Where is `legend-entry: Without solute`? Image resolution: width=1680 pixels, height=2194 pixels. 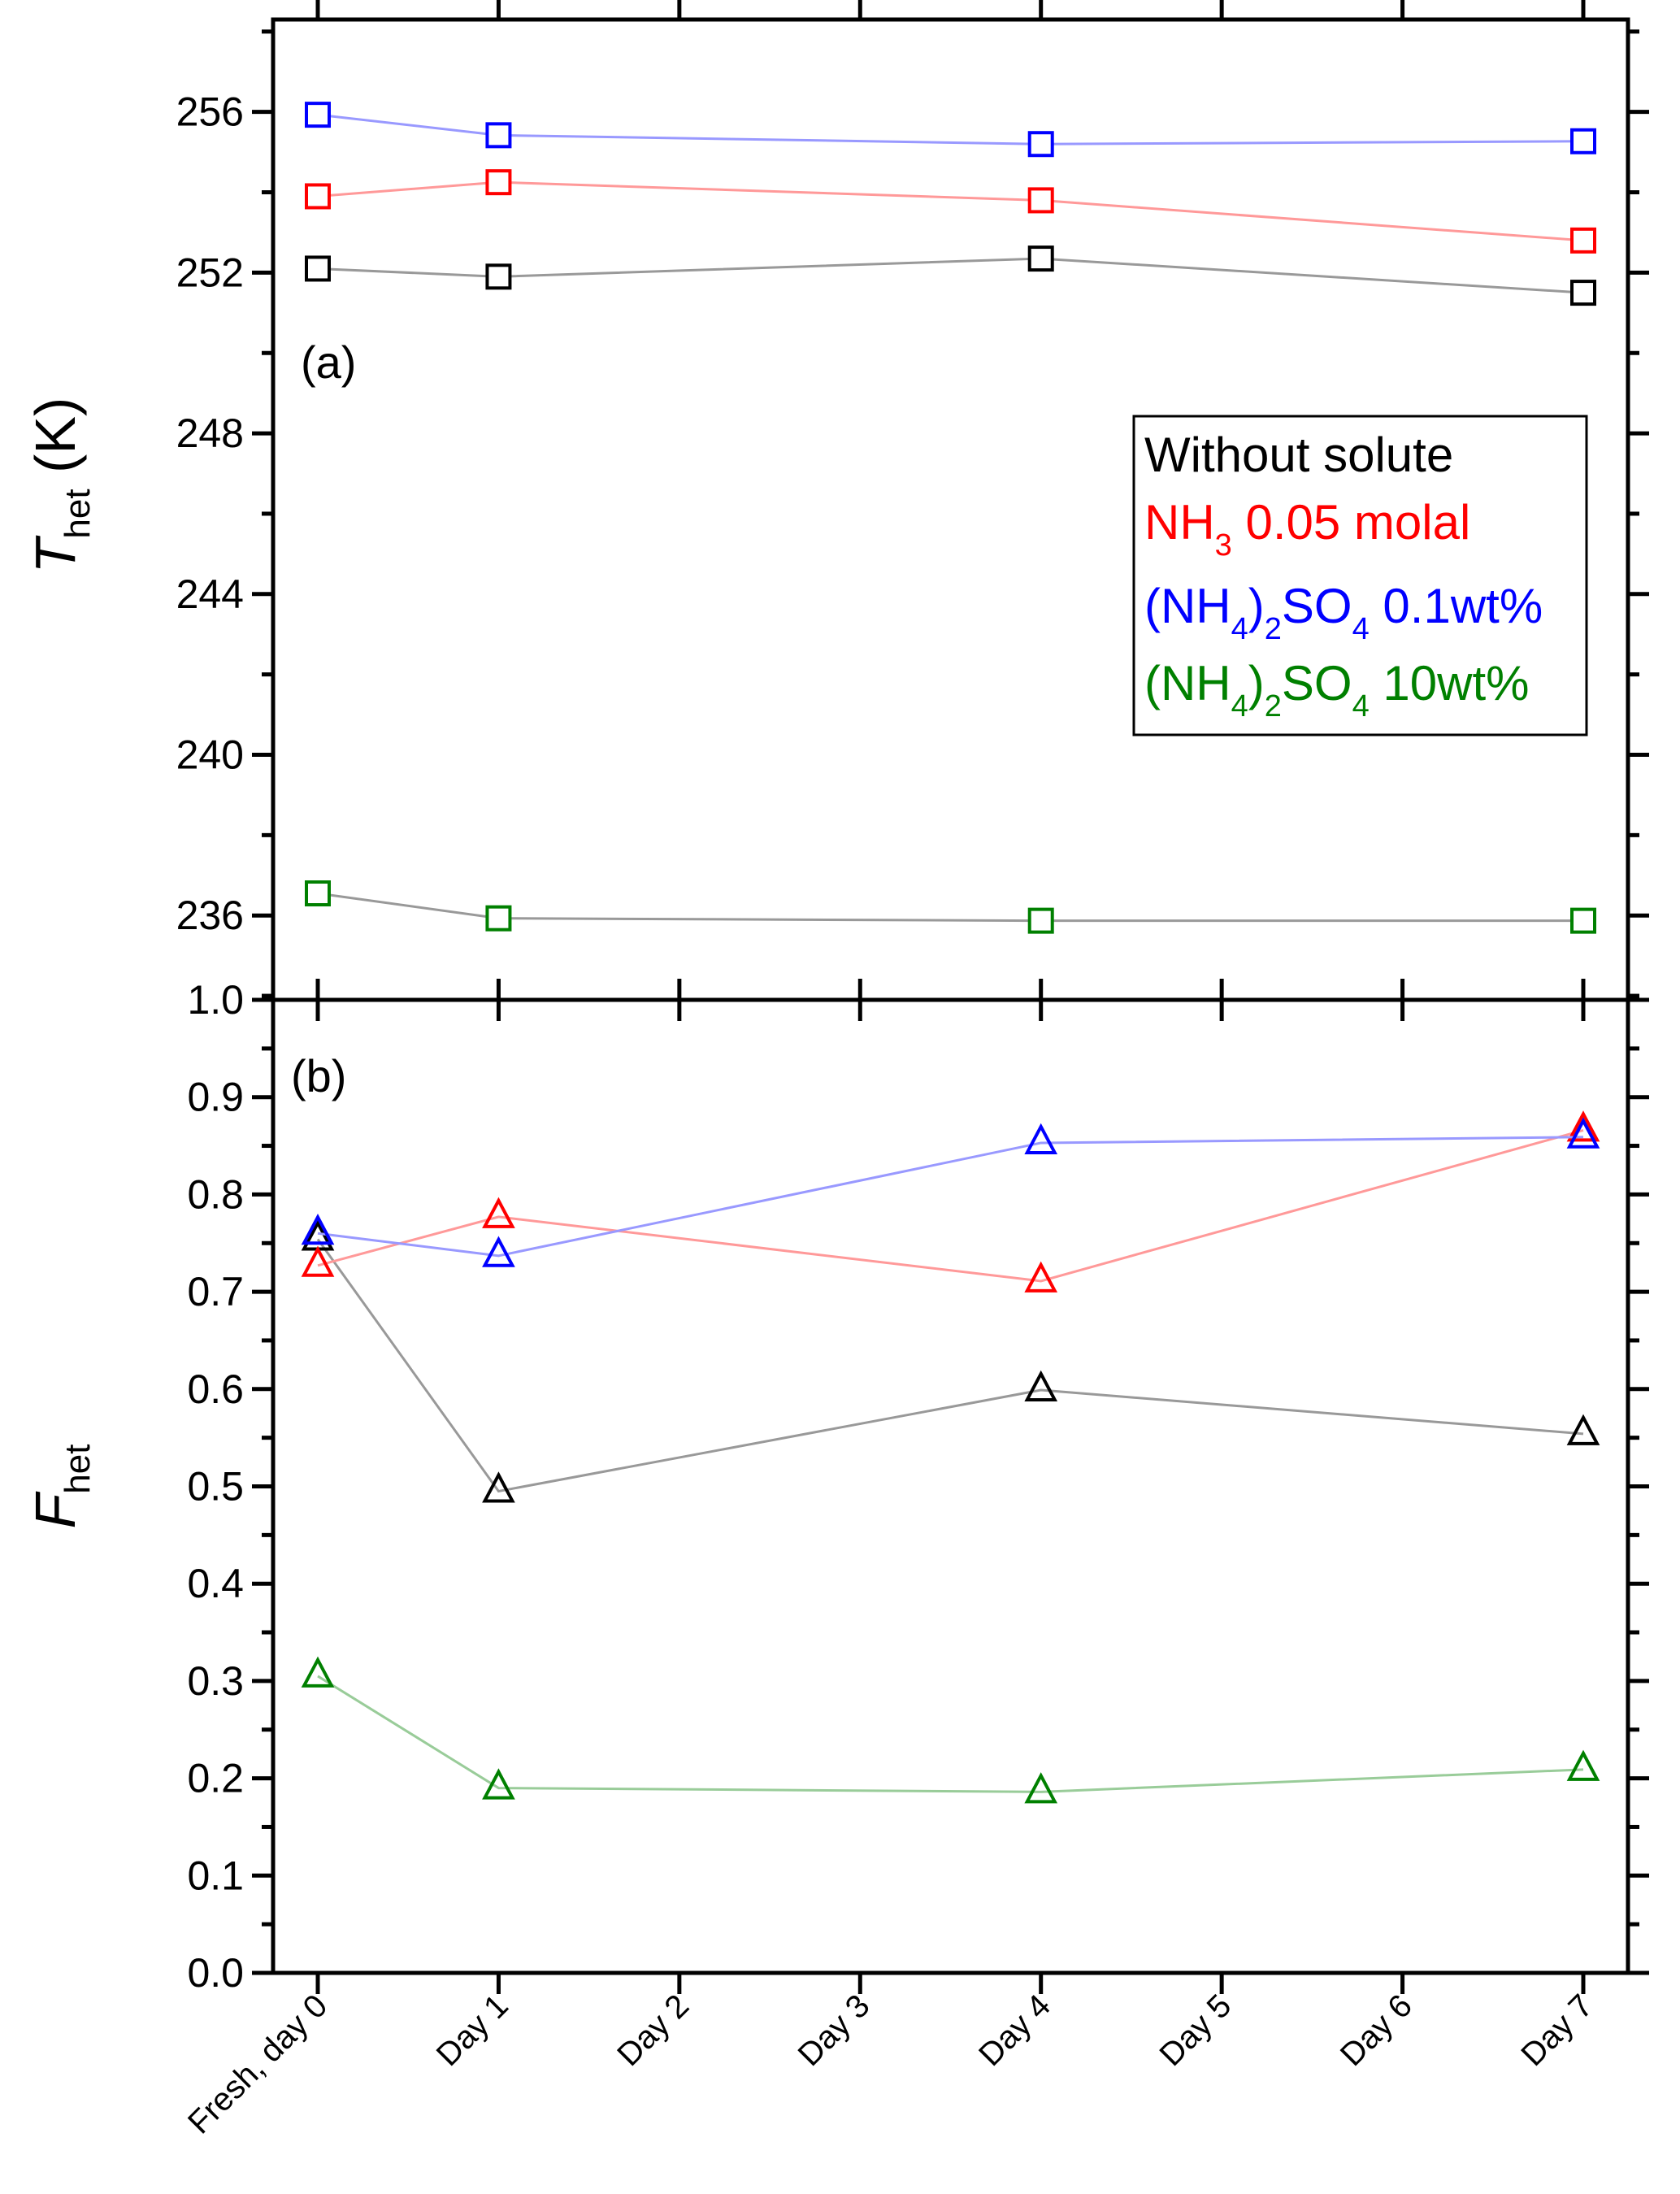
legend-entry: Without solute is located at coordinates (1298, 455).